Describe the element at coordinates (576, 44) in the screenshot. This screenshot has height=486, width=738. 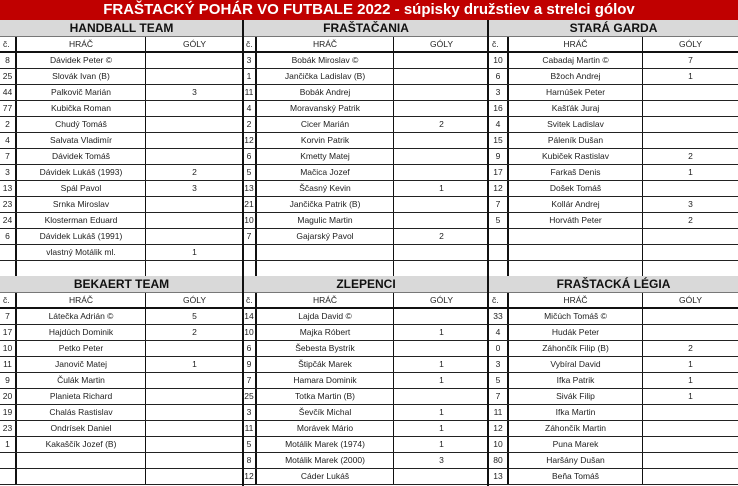
I see `header-player-name: HRÁČ` at that location.